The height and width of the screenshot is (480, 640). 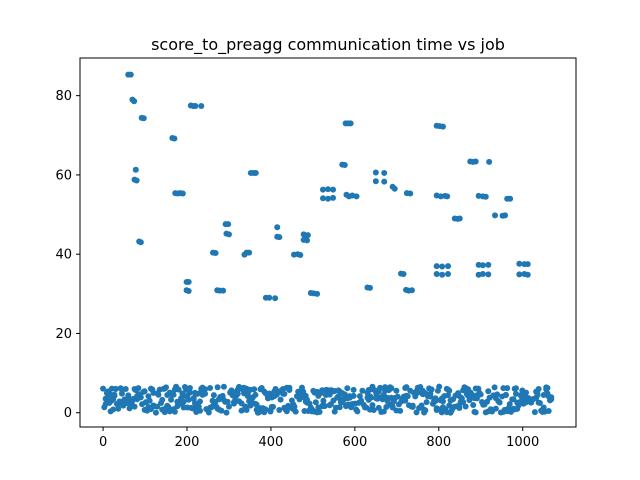 What do you see at coordinates (354, 442) in the screenshot?
I see `x-tick-label: 600` at bounding box center [354, 442].